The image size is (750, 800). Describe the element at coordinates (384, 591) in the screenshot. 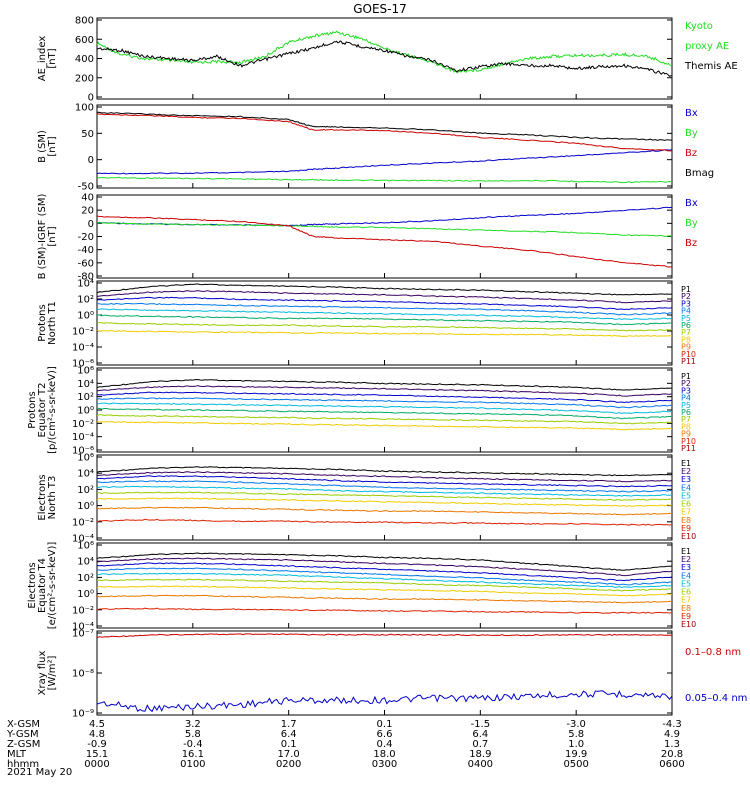

I see `series-line-e7` at that location.